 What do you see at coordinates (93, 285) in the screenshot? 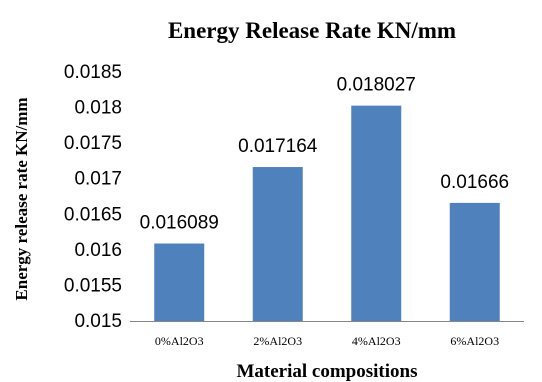
I see `y-tick-label: 0.0155` at bounding box center [93, 285].